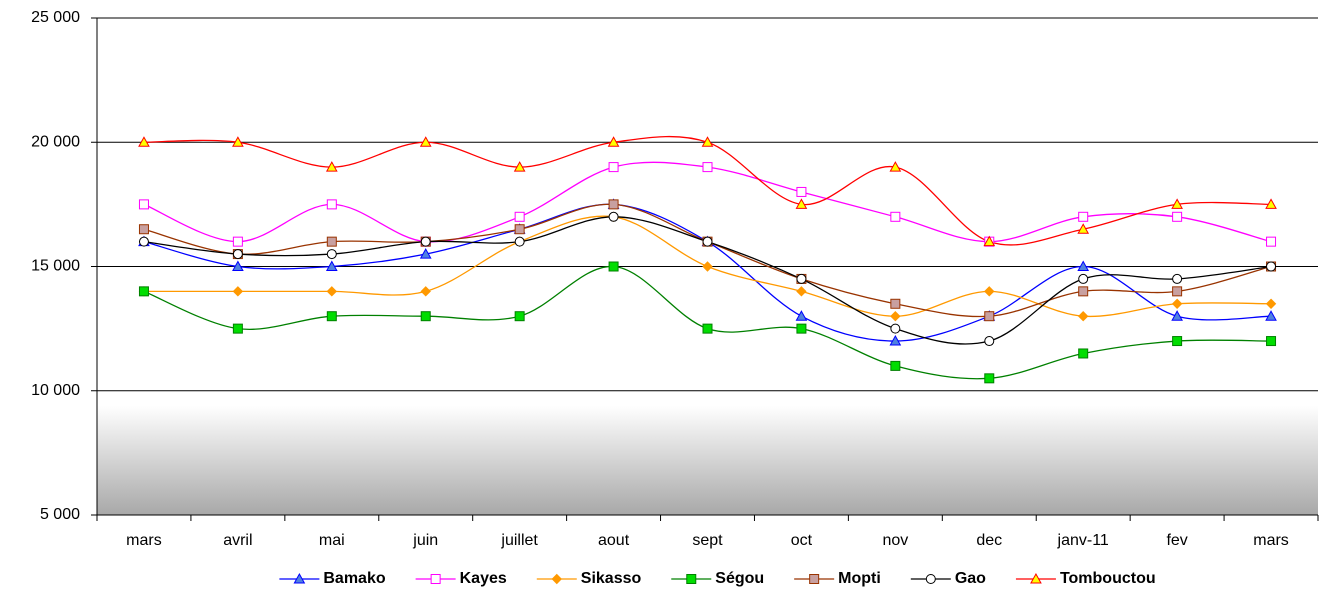  I want to click on x-tick-label: fev, so click(1176, 540).